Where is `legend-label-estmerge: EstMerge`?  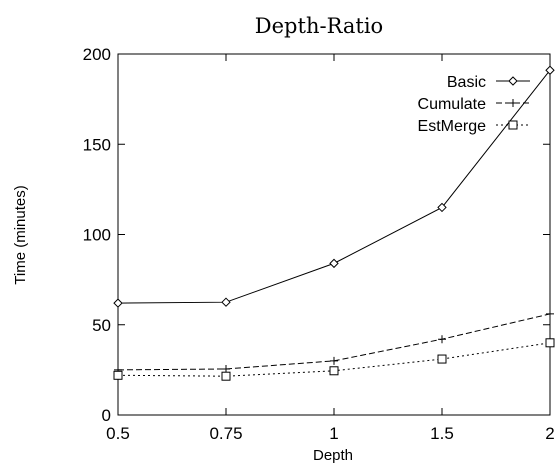 legend-label-estmerge: EstMerge is located at coordinates (452, 126).